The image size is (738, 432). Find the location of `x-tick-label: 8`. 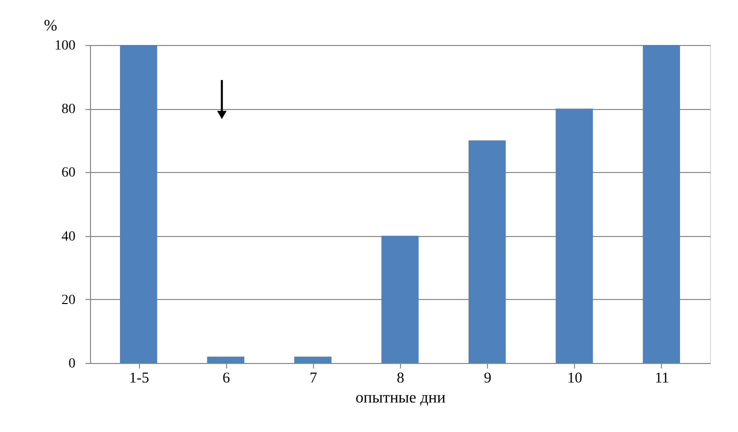

x-tick-label: 8 is located at coordinates (400, 378).